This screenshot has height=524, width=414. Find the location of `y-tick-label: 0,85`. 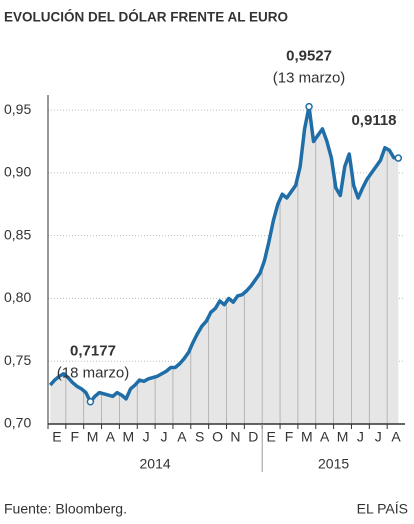

y-tick-label: 0,85 is located at coordinates (17, 234).